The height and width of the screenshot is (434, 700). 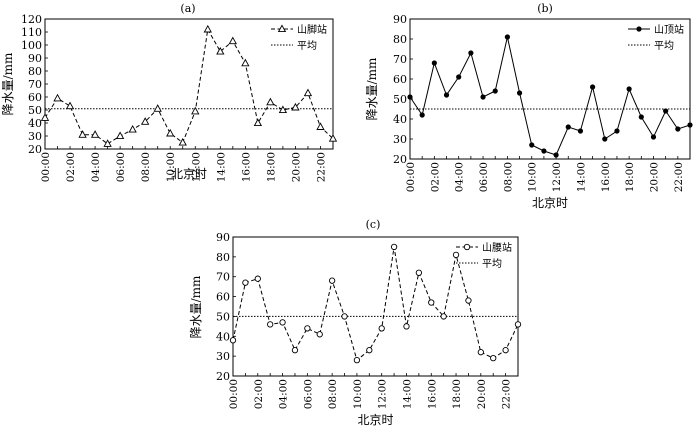 What do you see at coordinates (35, 149) in the screenshot?
I see `panel-1-y-tick-label: 20` at bounding box center [35, 149].